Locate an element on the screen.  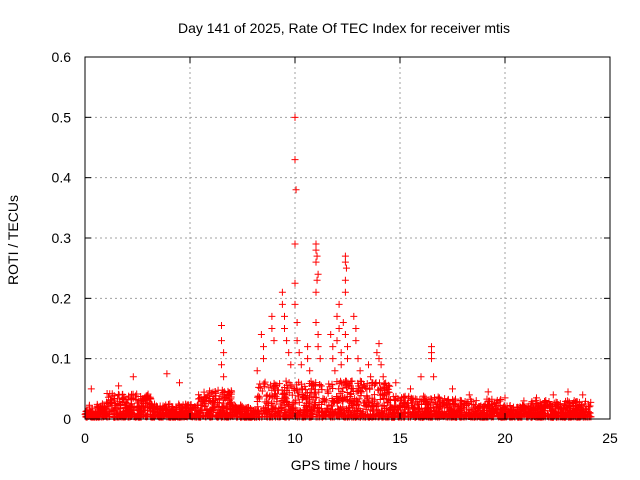
y-tick-label: 0.1 is located at coordinates (62, 359).